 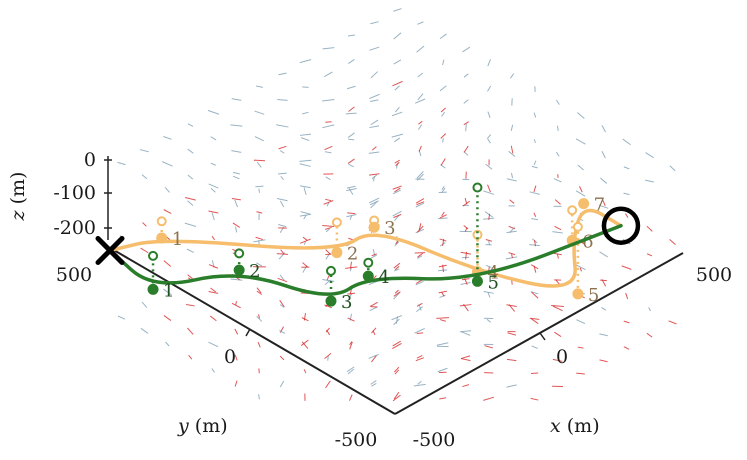 I want to click on y-tick-label: 500, so click(x=74, y=275).